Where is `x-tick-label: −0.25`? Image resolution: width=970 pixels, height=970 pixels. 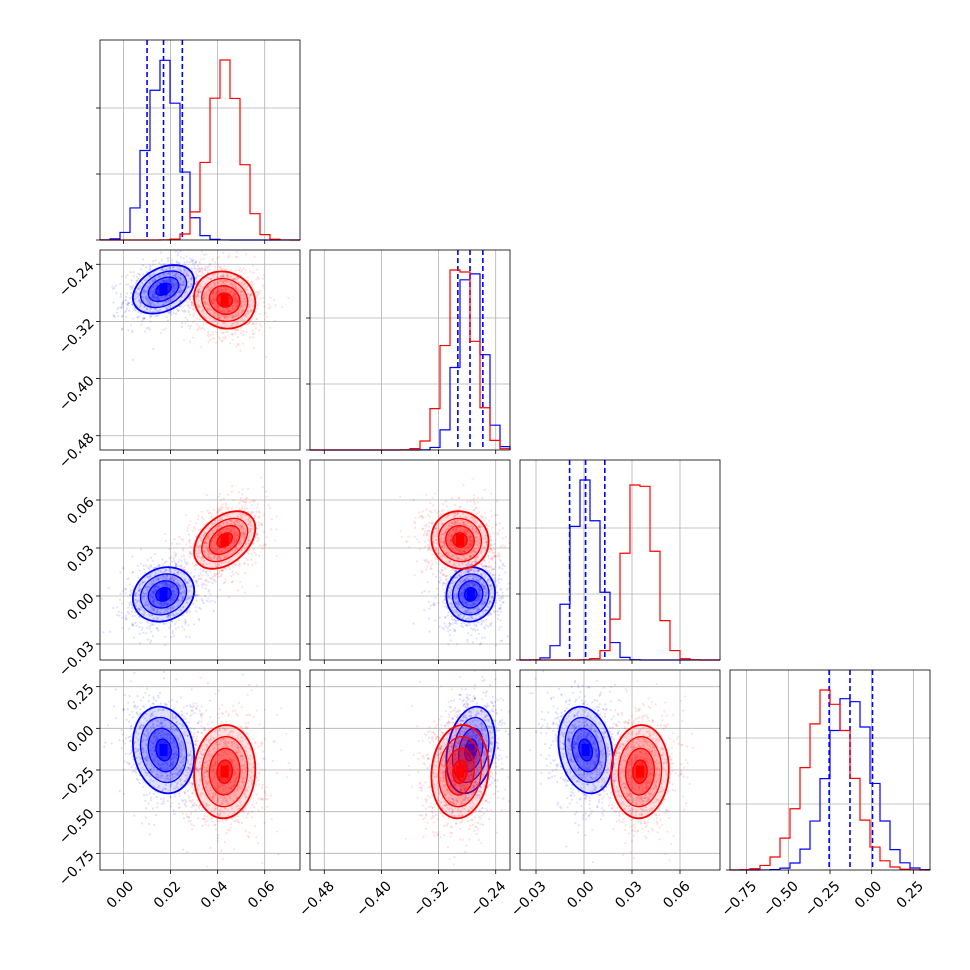 x-tick-label: −0.25 is located at coordinates (823, 899).